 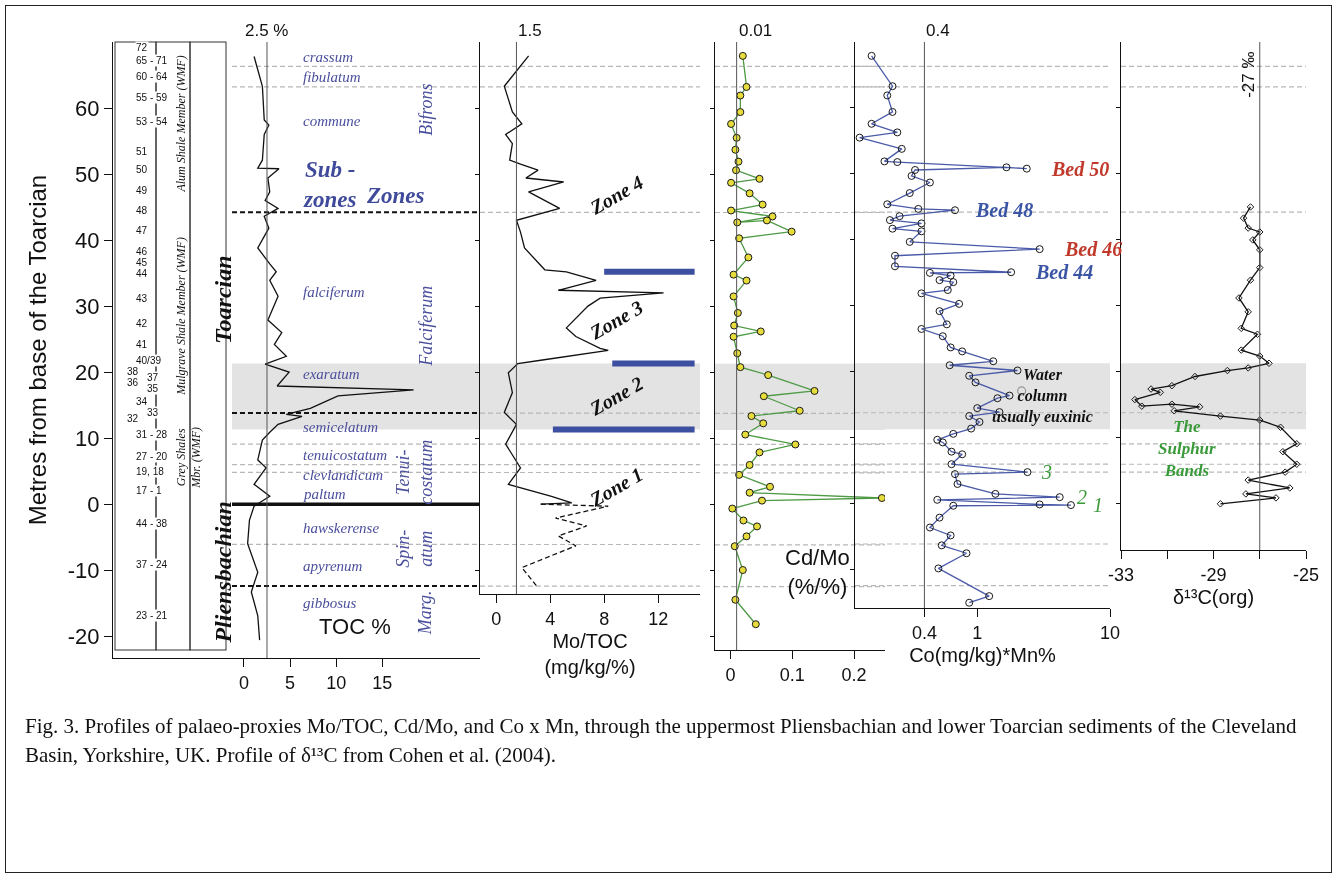 I want to click on annotation: tenuicostatum, so click(x=345, y=455).